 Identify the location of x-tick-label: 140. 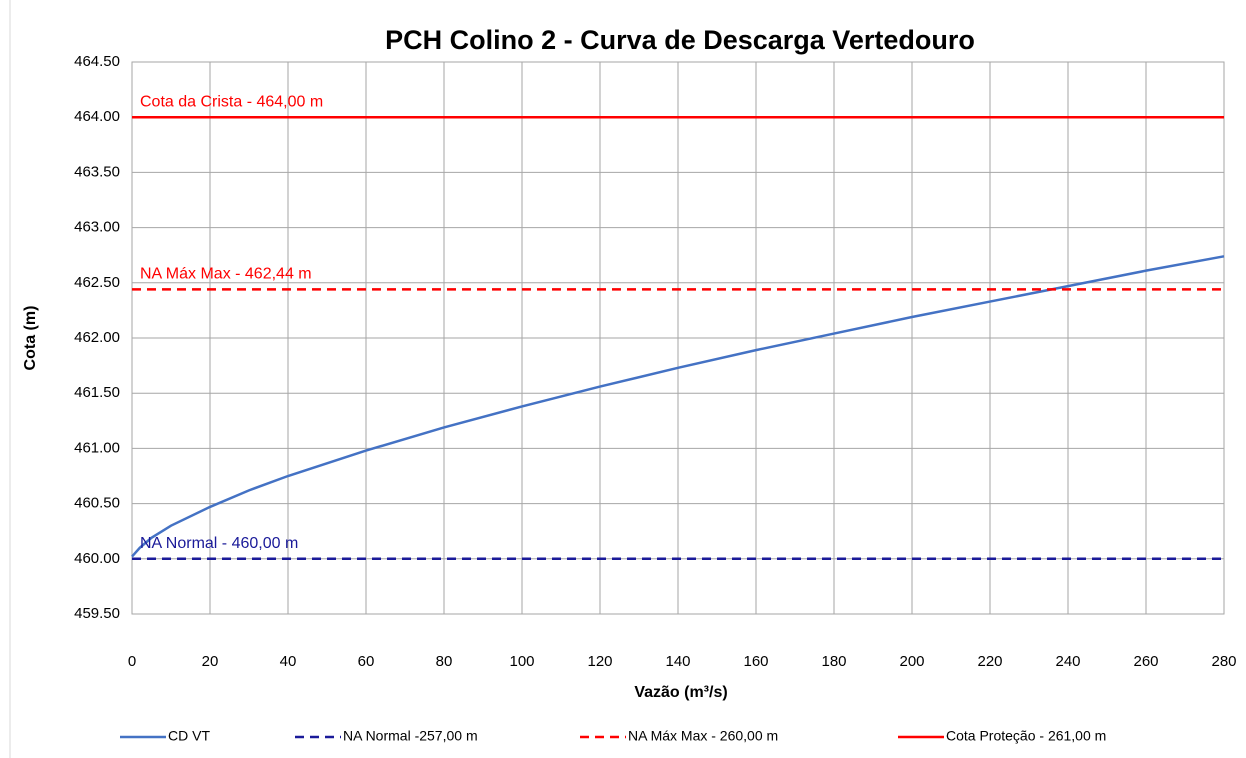
(677, 661).